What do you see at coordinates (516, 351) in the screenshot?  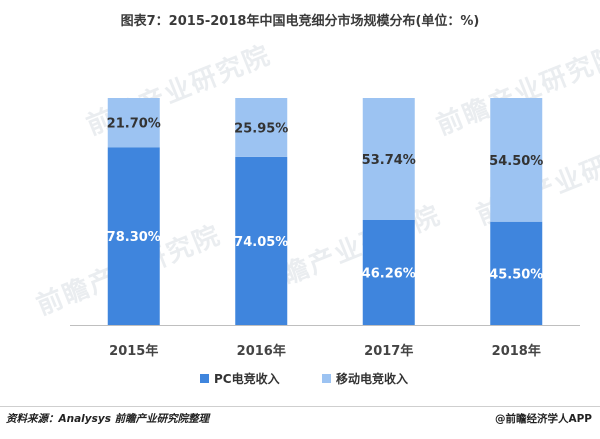 I see `x-tick-label: 2018年` at bounding box center [516, 351].